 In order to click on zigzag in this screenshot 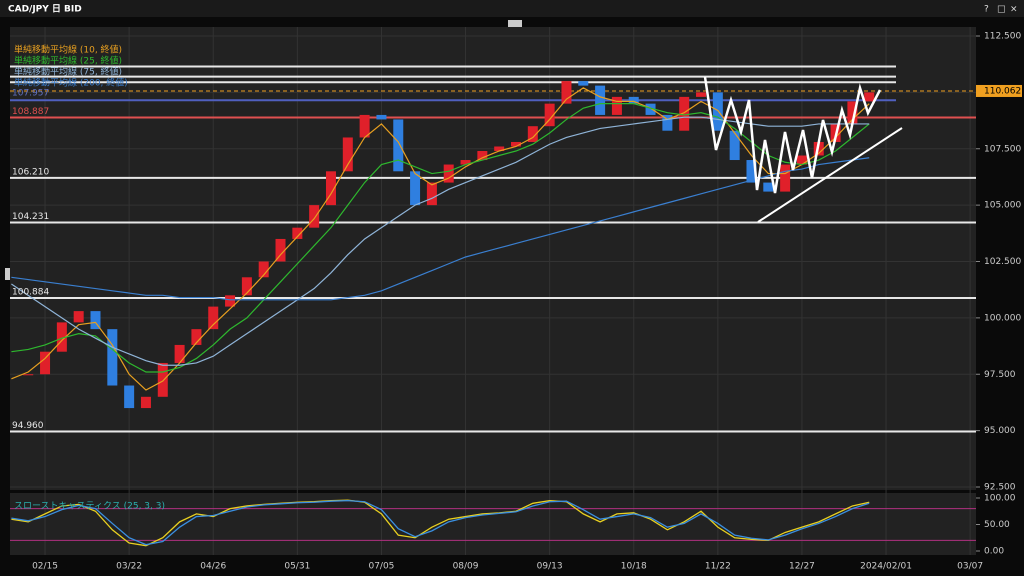, I will do `click(792, 135)`.